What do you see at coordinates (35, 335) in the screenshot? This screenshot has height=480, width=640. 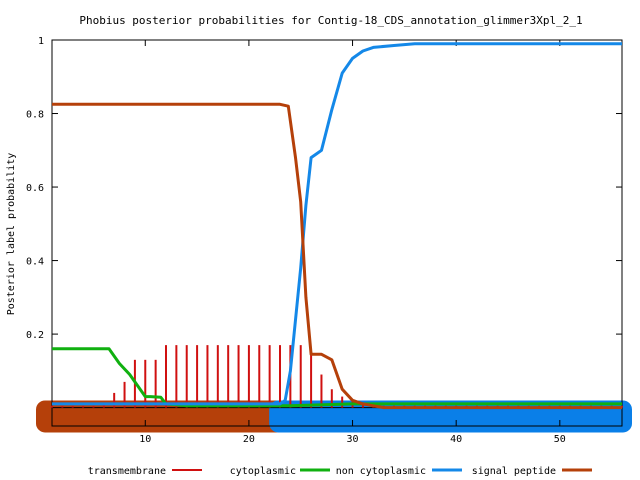 I see `y-tick-label: 0.2` at bounding box center [35, 335].